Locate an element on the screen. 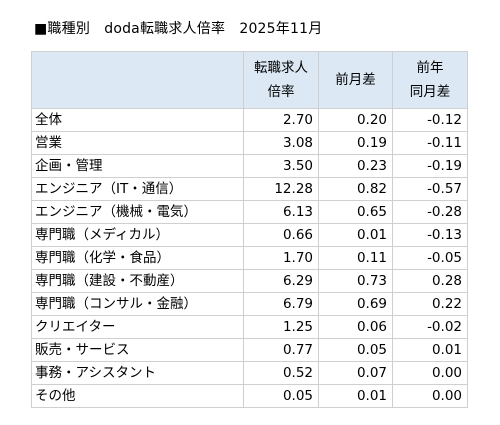 This screenshot has width=500, height=425. table-row: エンジニア（機械・電気） 6.13 0.65 -0.28 is located at coordinates (249, 212).